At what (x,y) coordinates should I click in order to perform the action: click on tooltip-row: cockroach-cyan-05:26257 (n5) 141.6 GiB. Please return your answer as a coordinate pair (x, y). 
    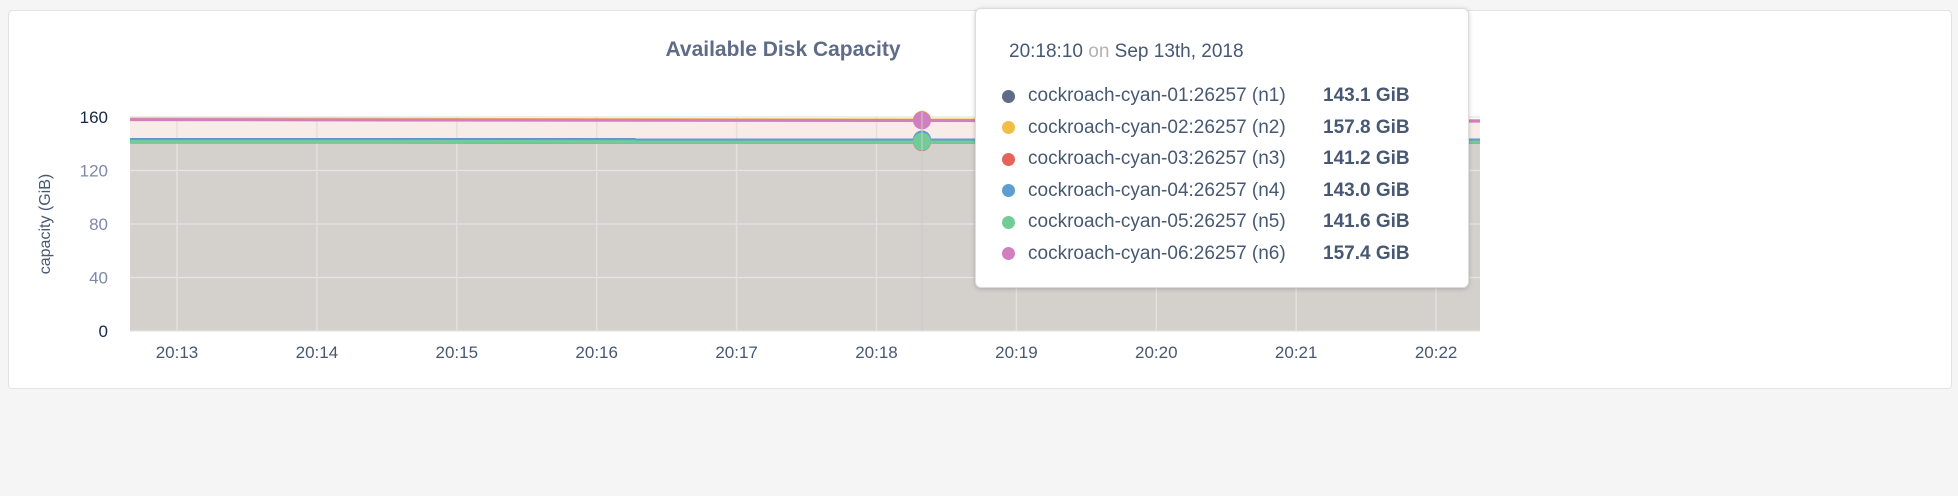
    Looking at the image, I should click on (1206, 222).